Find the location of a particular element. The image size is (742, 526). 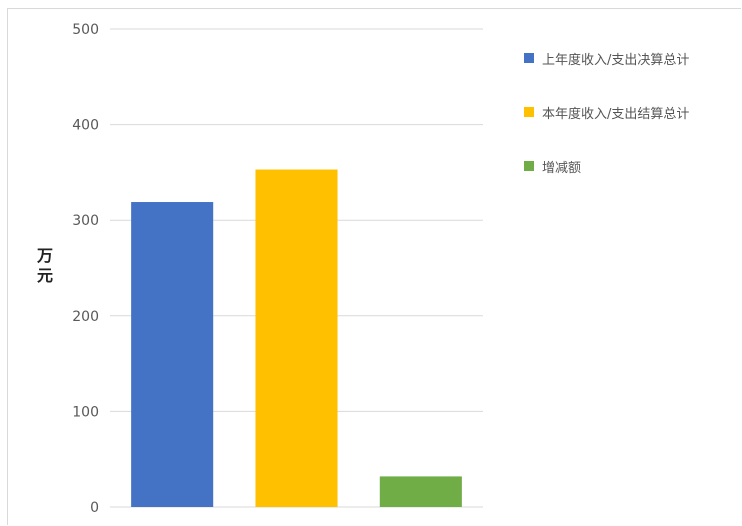

y-tick-label-500: 500 is located at coordinates (85, 30).